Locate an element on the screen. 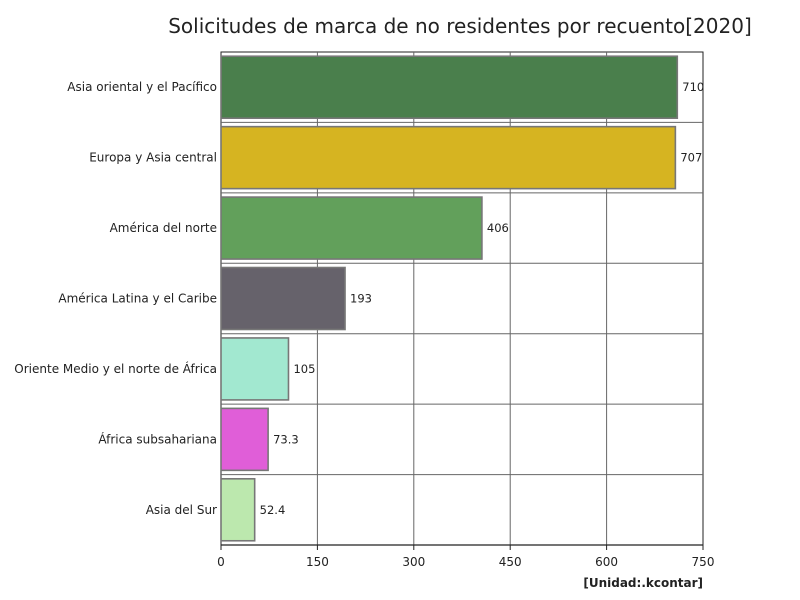 The height and width of the screenshot is (600, 800). data-label: 707 is located at coordinates (691, 158).